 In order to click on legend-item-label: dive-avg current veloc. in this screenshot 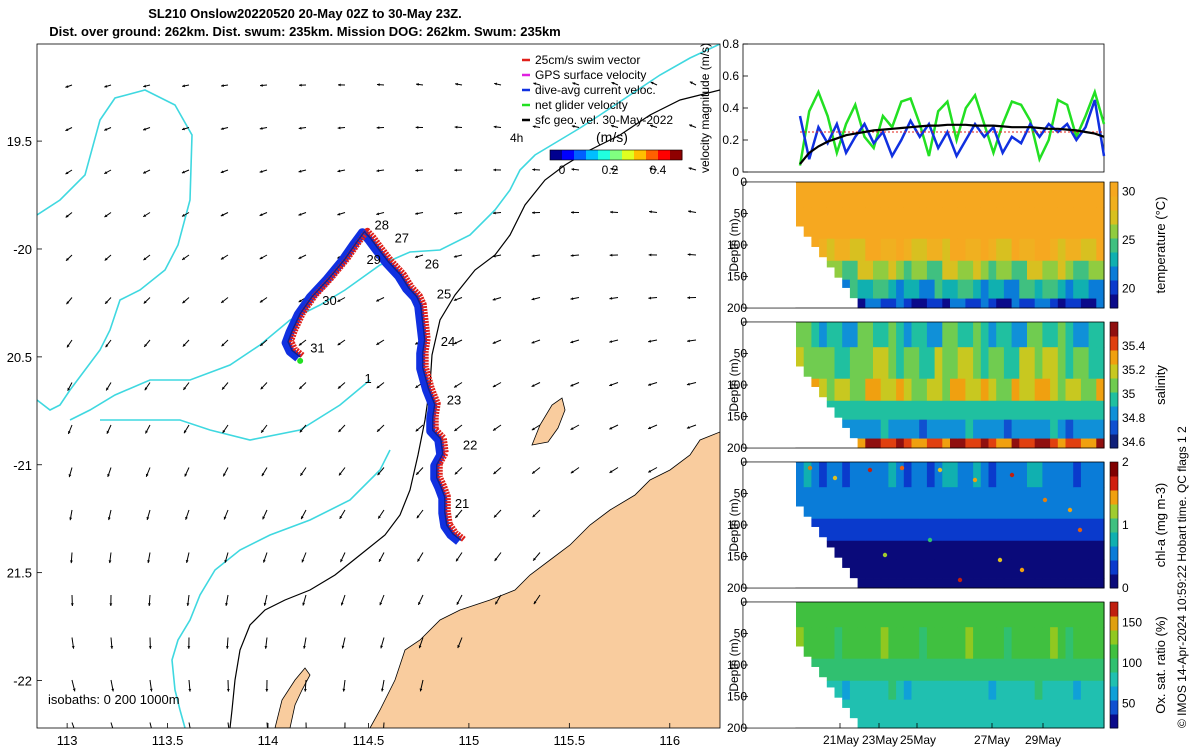, I will do `click(595, 90)`.